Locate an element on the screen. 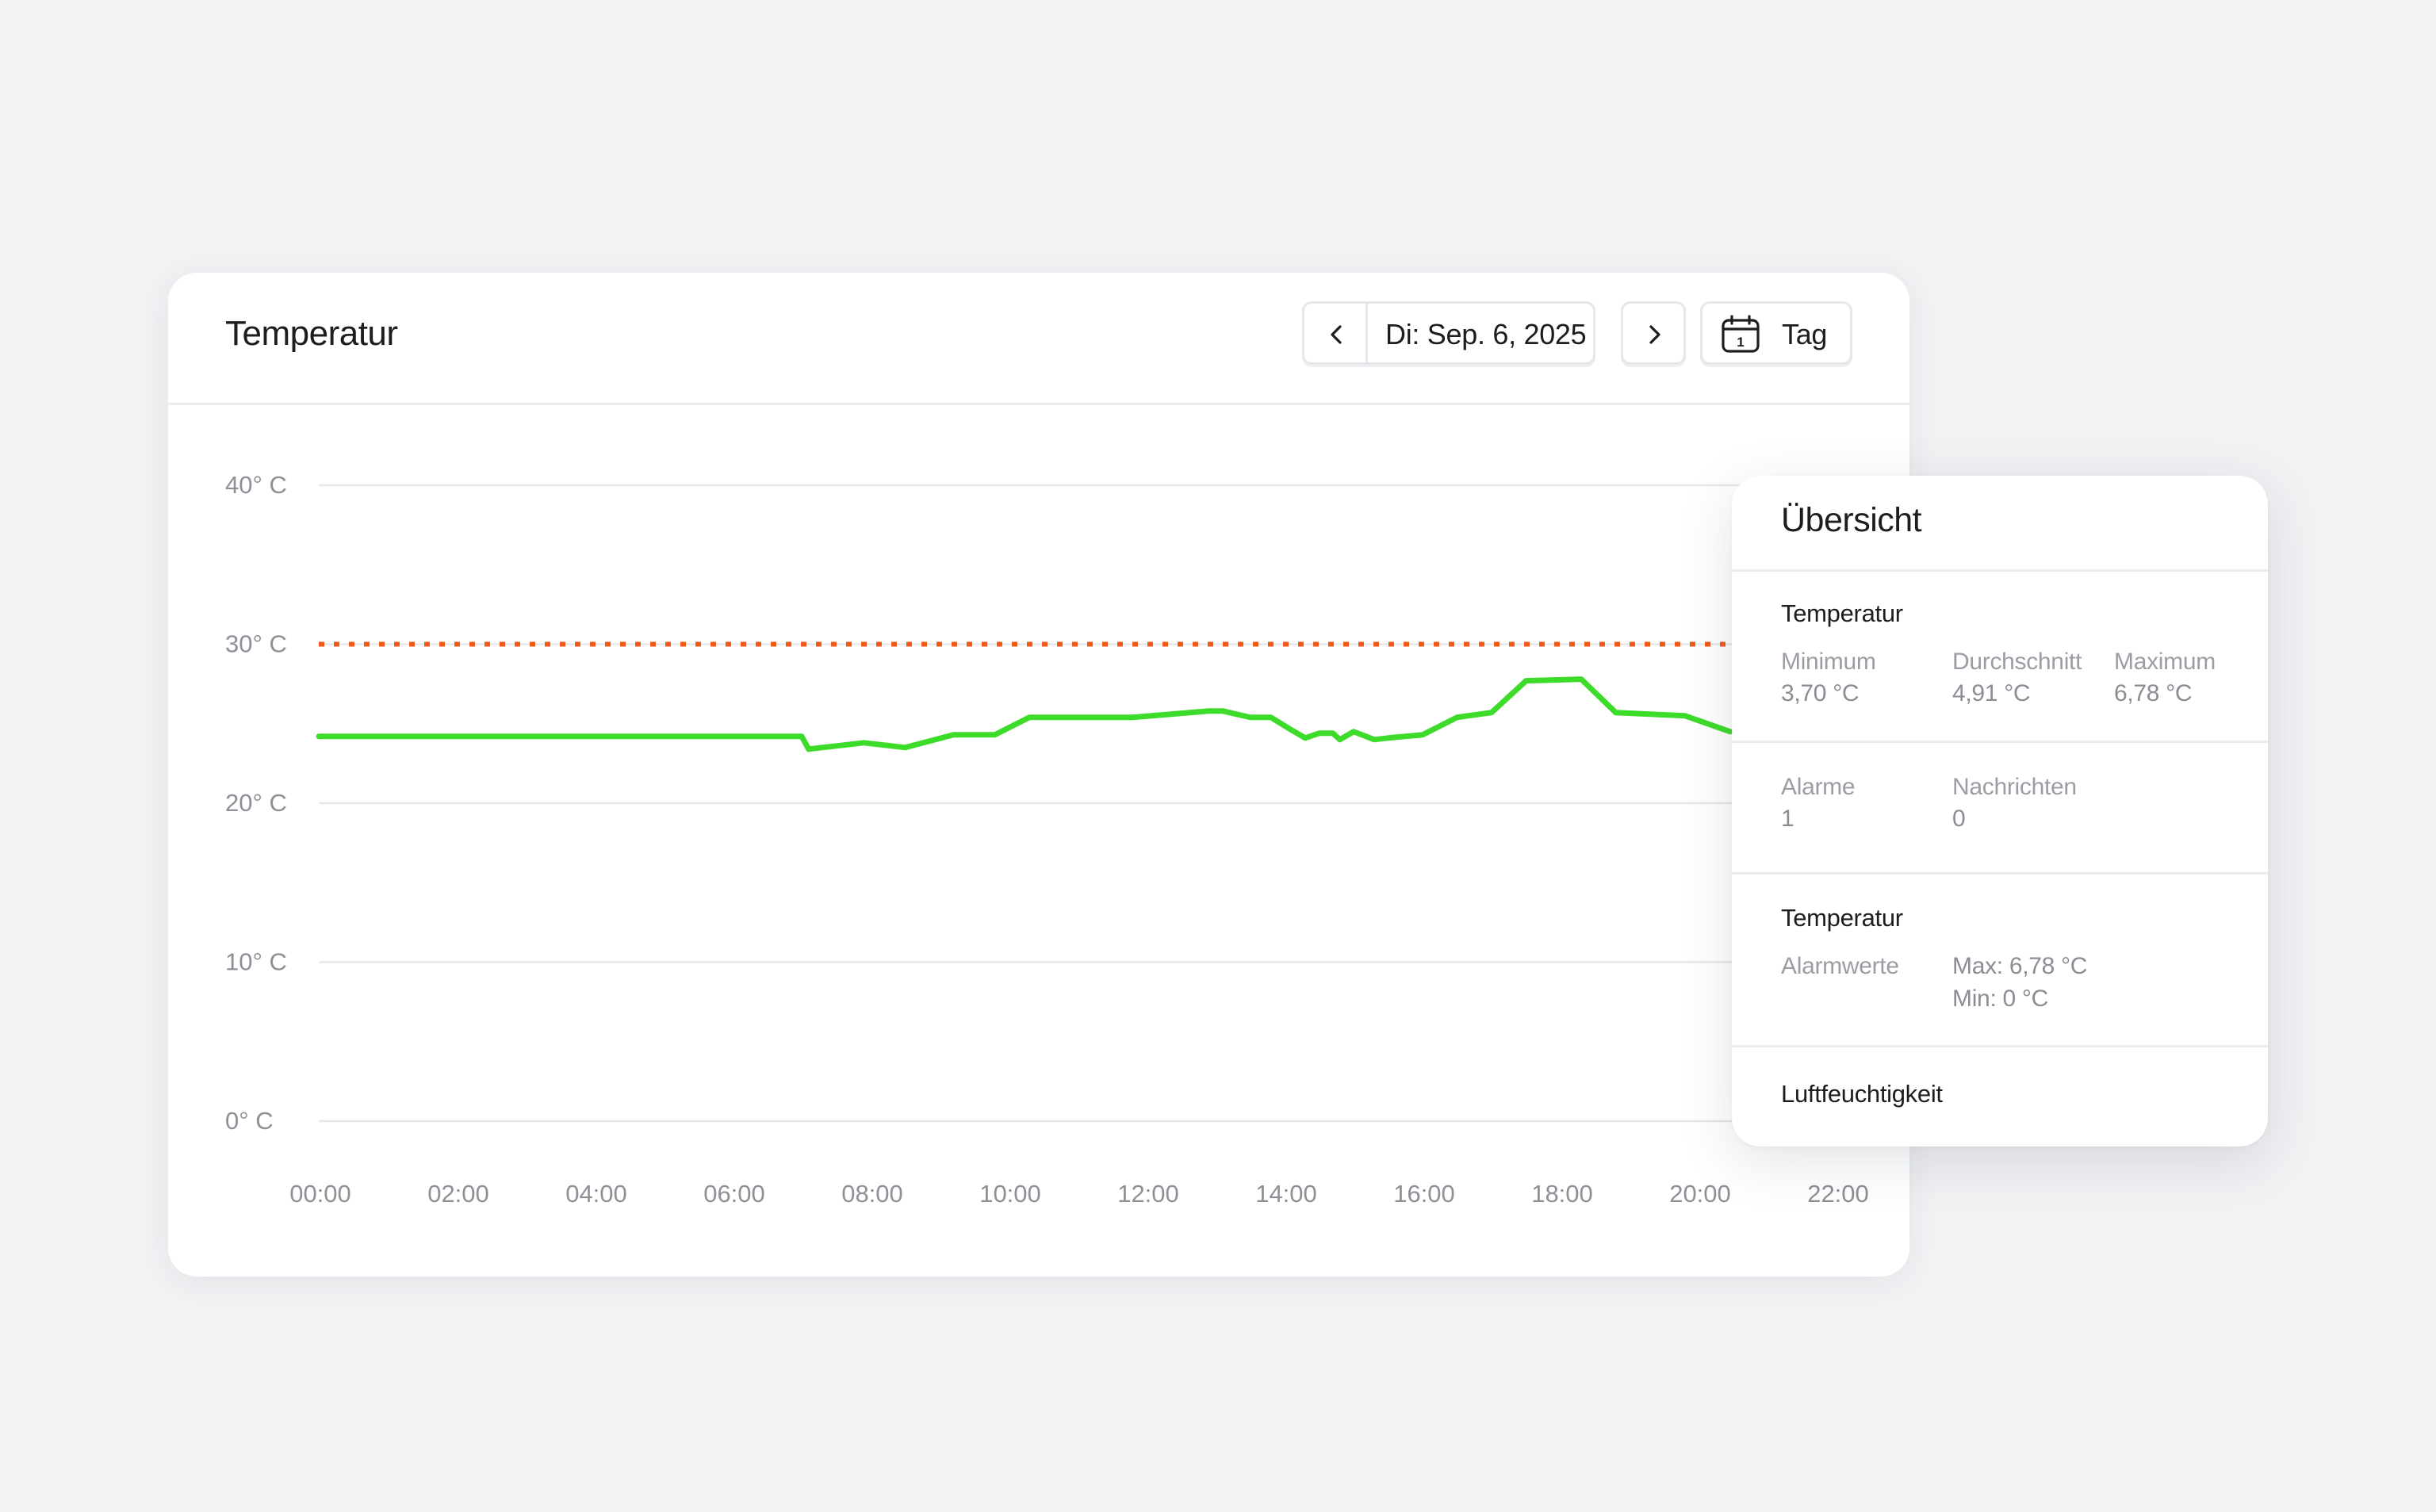 The height and width of the screenshot is (1512, 2436). messages-value: 0 is located at coordinates (1959, 819).